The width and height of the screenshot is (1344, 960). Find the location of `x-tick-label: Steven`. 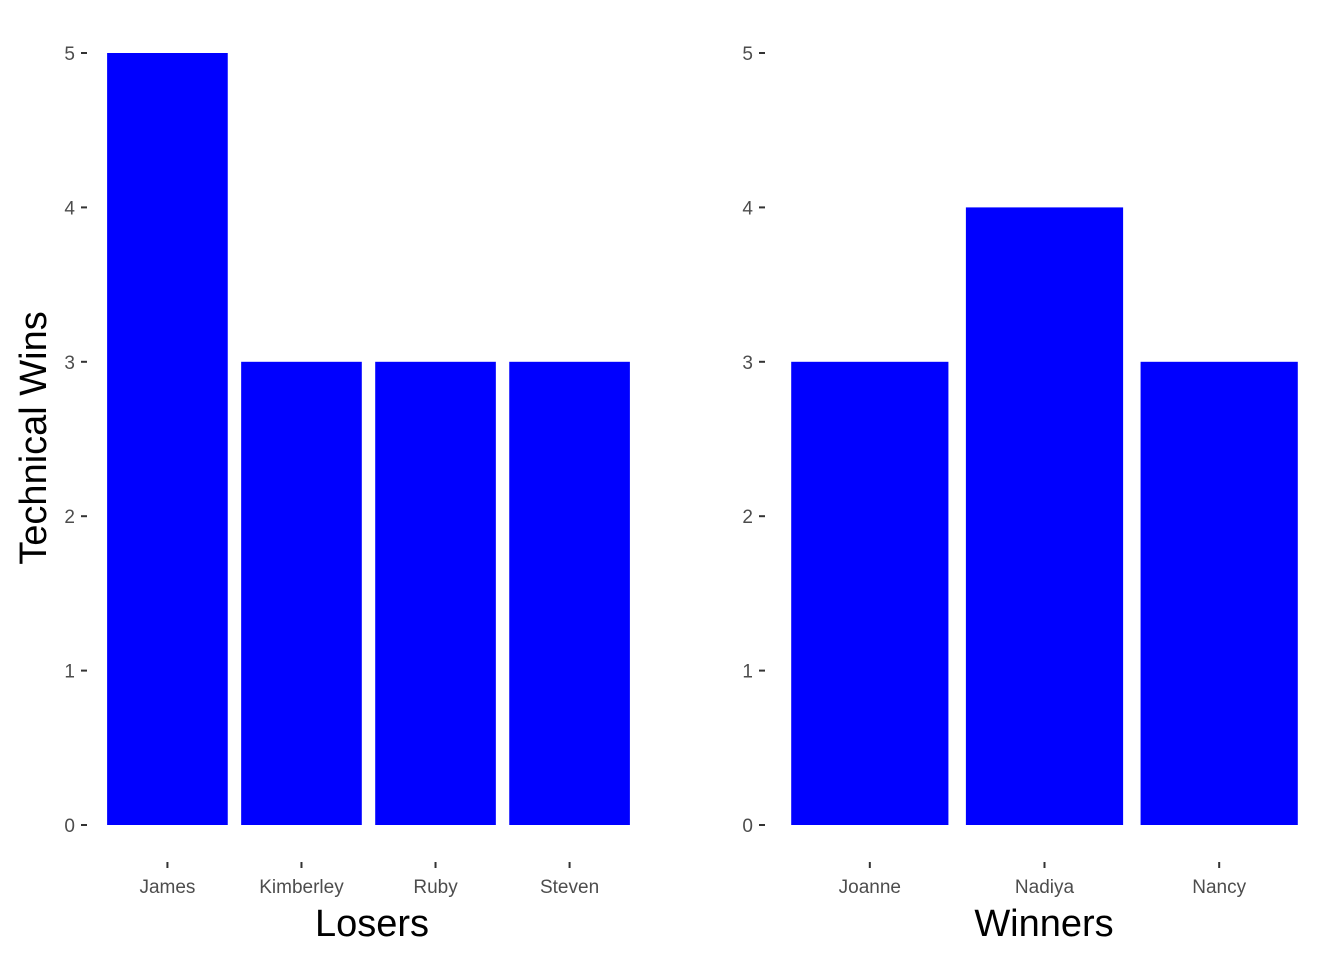

x-tick-label: Steven is located at coordinates (569, 887).